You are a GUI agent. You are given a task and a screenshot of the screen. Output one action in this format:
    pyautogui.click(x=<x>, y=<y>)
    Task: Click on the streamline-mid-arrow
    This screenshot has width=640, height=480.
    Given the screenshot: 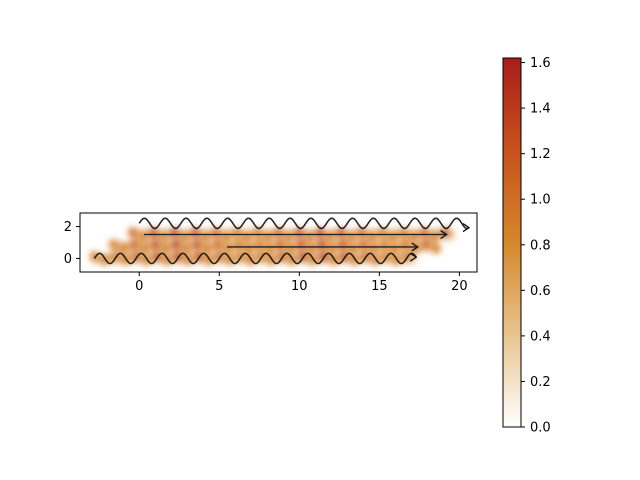 What is the action you would take?
    pyautogui.click(x=415, y=247)
    